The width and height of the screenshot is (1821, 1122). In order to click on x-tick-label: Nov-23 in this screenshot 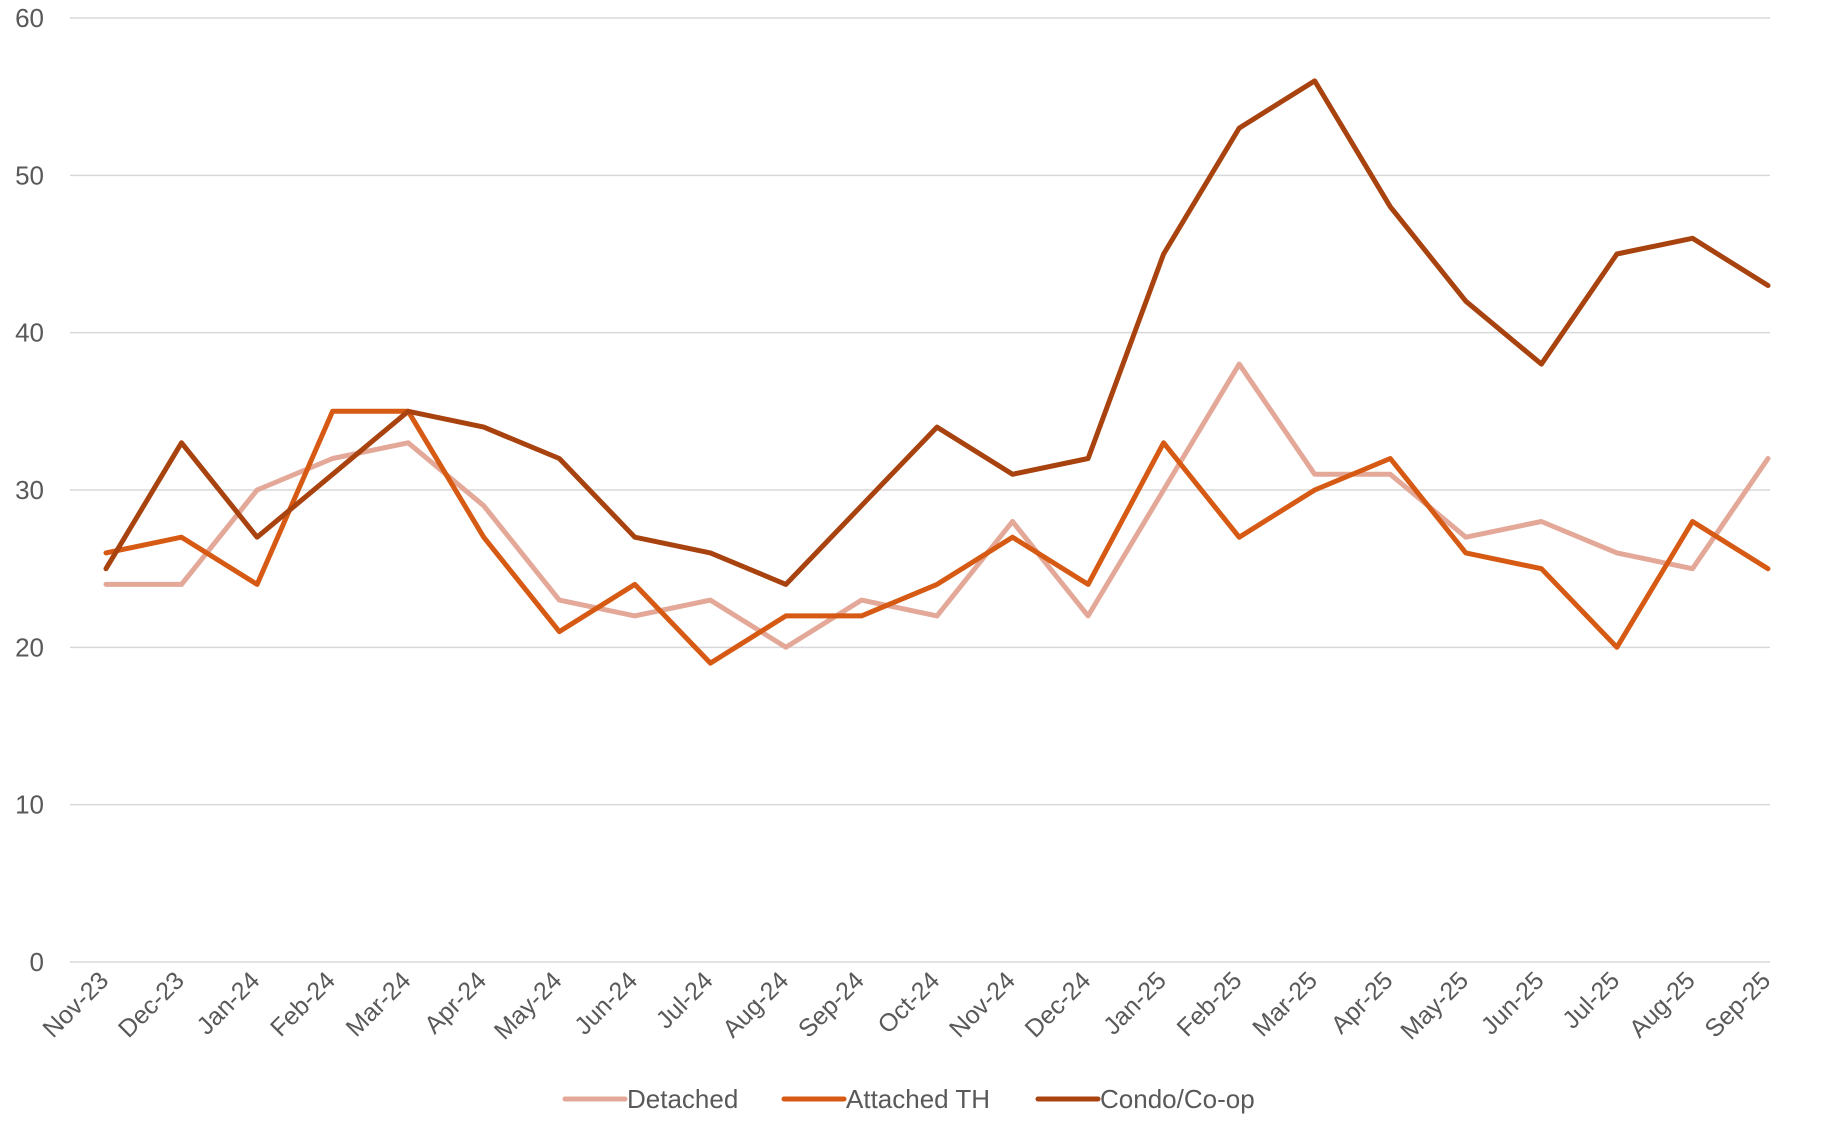, I will do `click(75, 1004)`.